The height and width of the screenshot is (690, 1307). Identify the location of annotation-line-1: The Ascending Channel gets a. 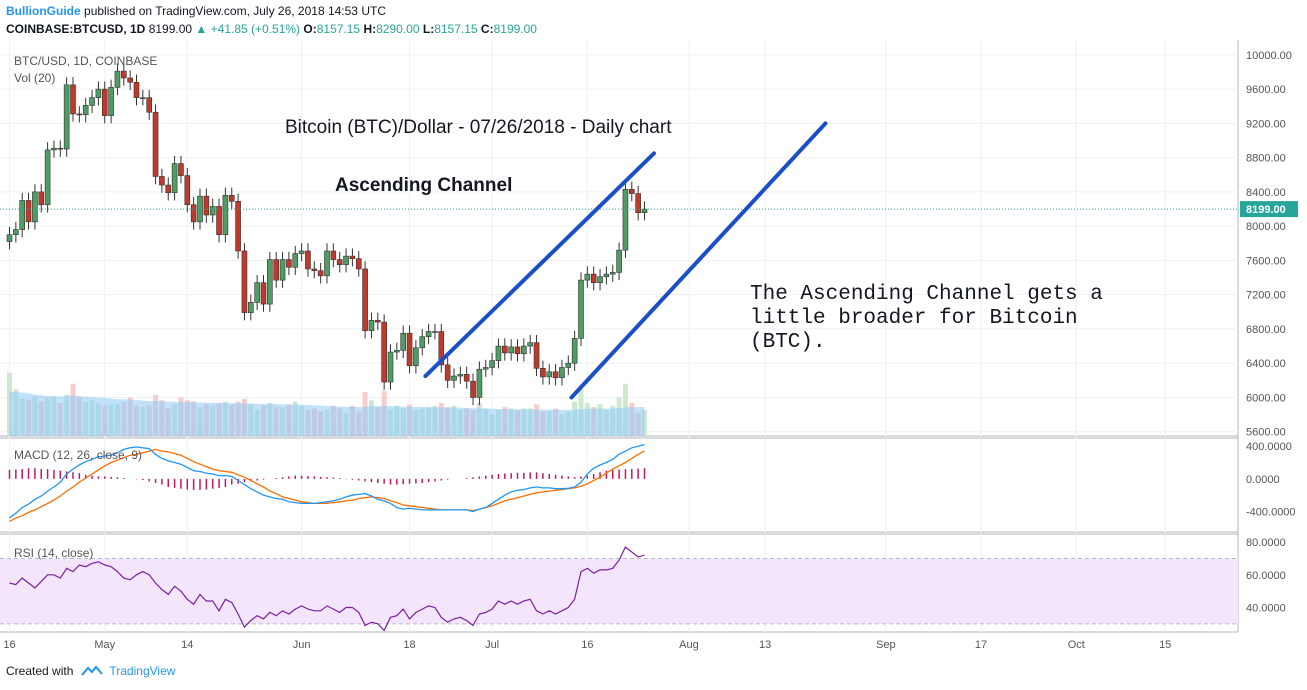
(926, 294).